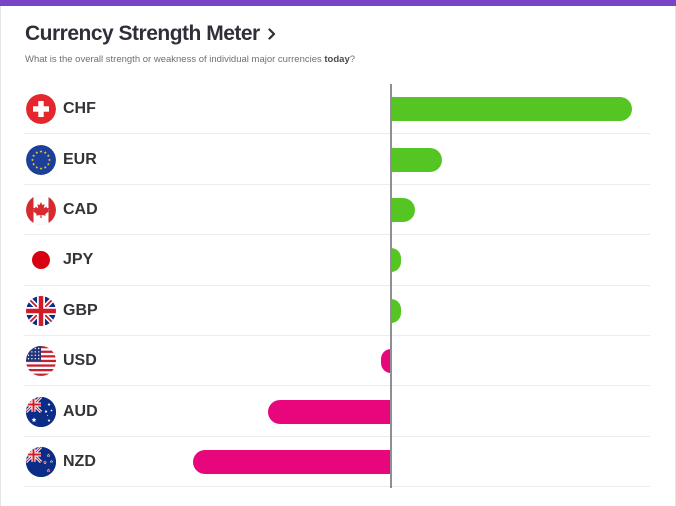  I want to click on currency-label: GBP, so click(80, 310).